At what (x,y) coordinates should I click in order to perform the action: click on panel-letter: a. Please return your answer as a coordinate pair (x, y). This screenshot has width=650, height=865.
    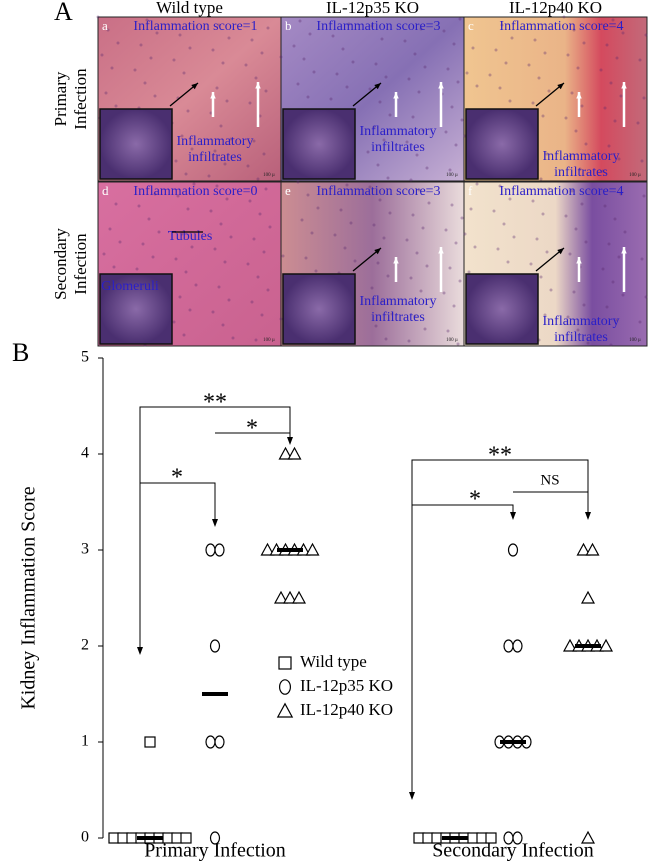
    Looking at the image, I should click on (105, 25).